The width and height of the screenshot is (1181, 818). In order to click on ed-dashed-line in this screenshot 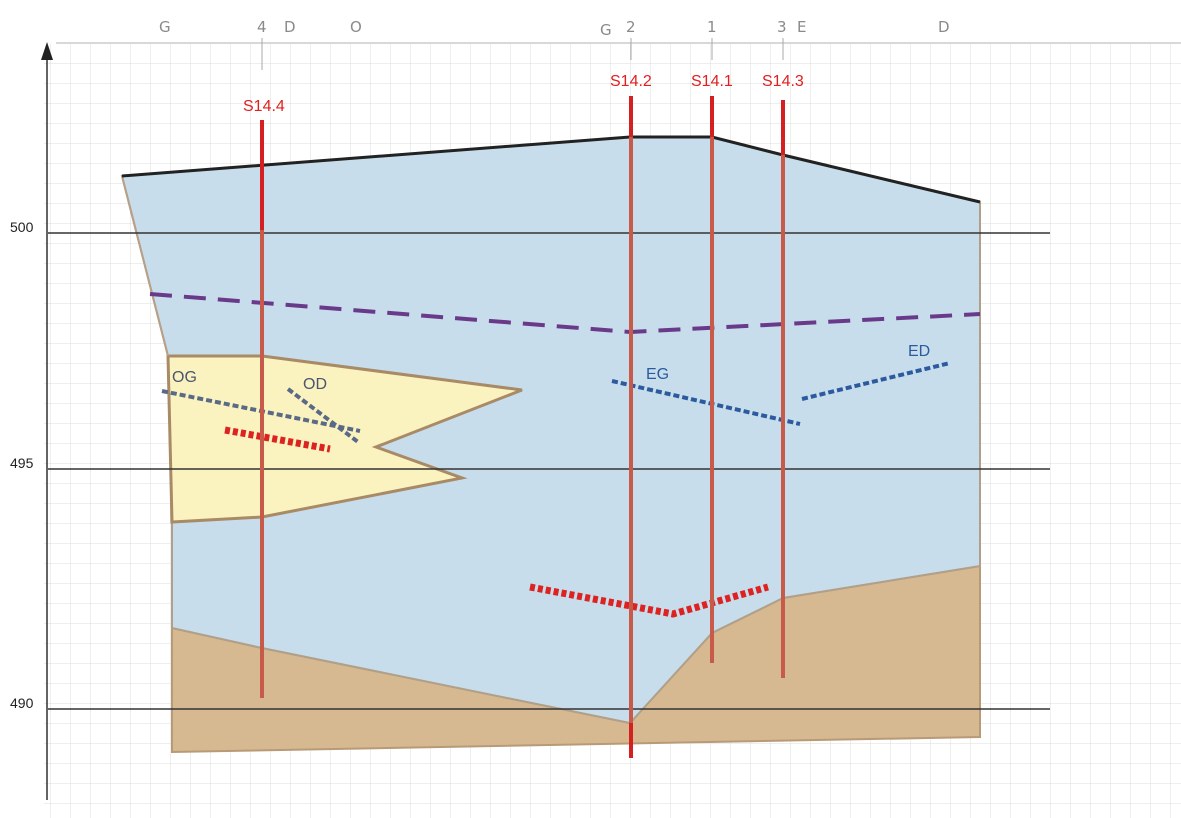, I will do `click(876, 381)`.